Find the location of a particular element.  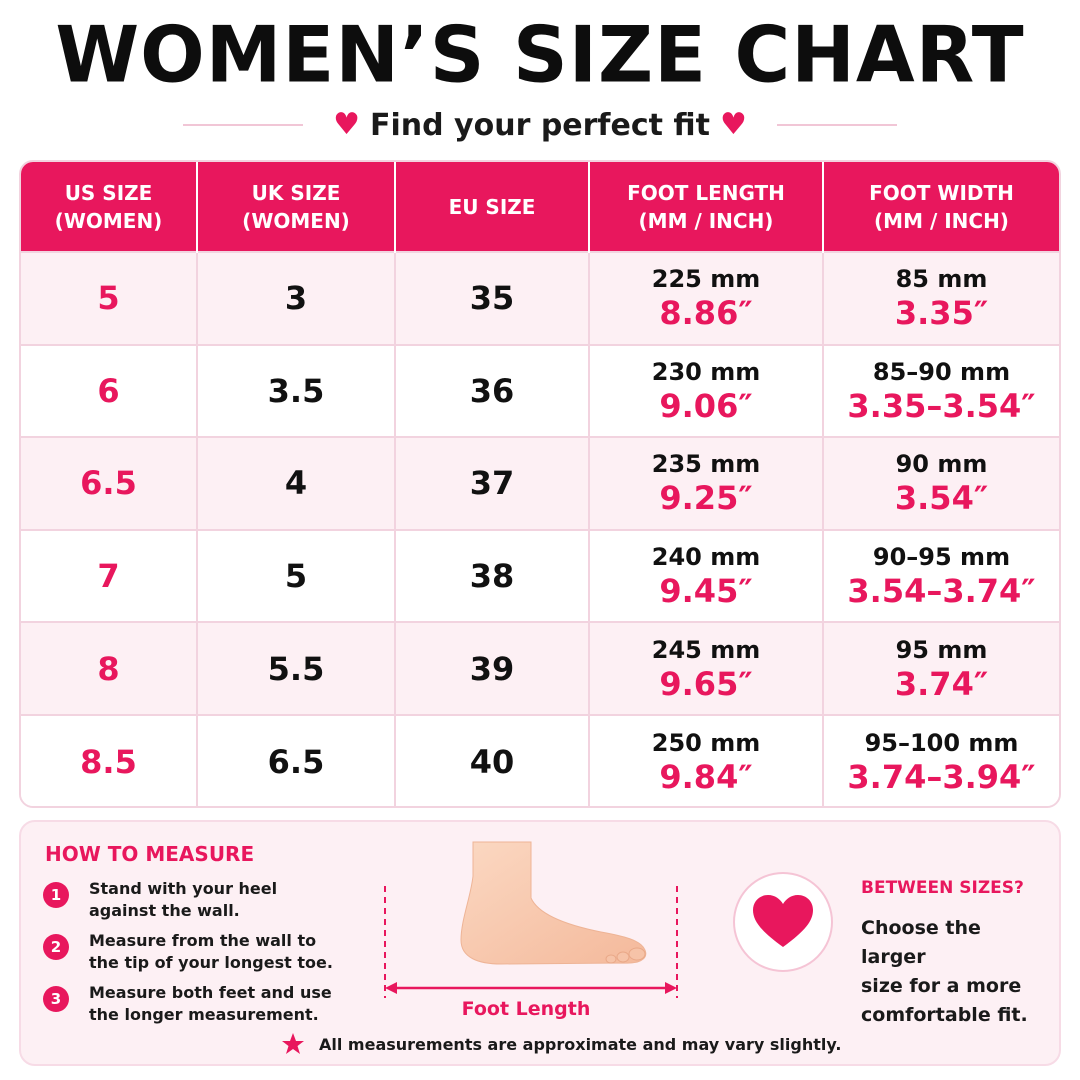

step-number: 1 is located at coordinates (56, 895).